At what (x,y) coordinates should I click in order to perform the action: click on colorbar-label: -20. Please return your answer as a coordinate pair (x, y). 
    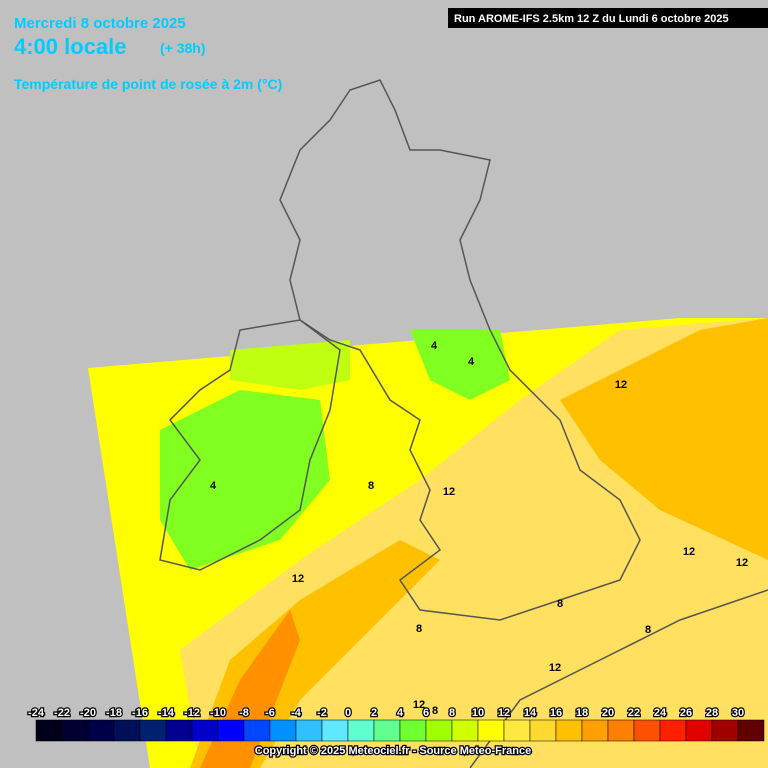
    Looking at the image, I should click on (88, 713).